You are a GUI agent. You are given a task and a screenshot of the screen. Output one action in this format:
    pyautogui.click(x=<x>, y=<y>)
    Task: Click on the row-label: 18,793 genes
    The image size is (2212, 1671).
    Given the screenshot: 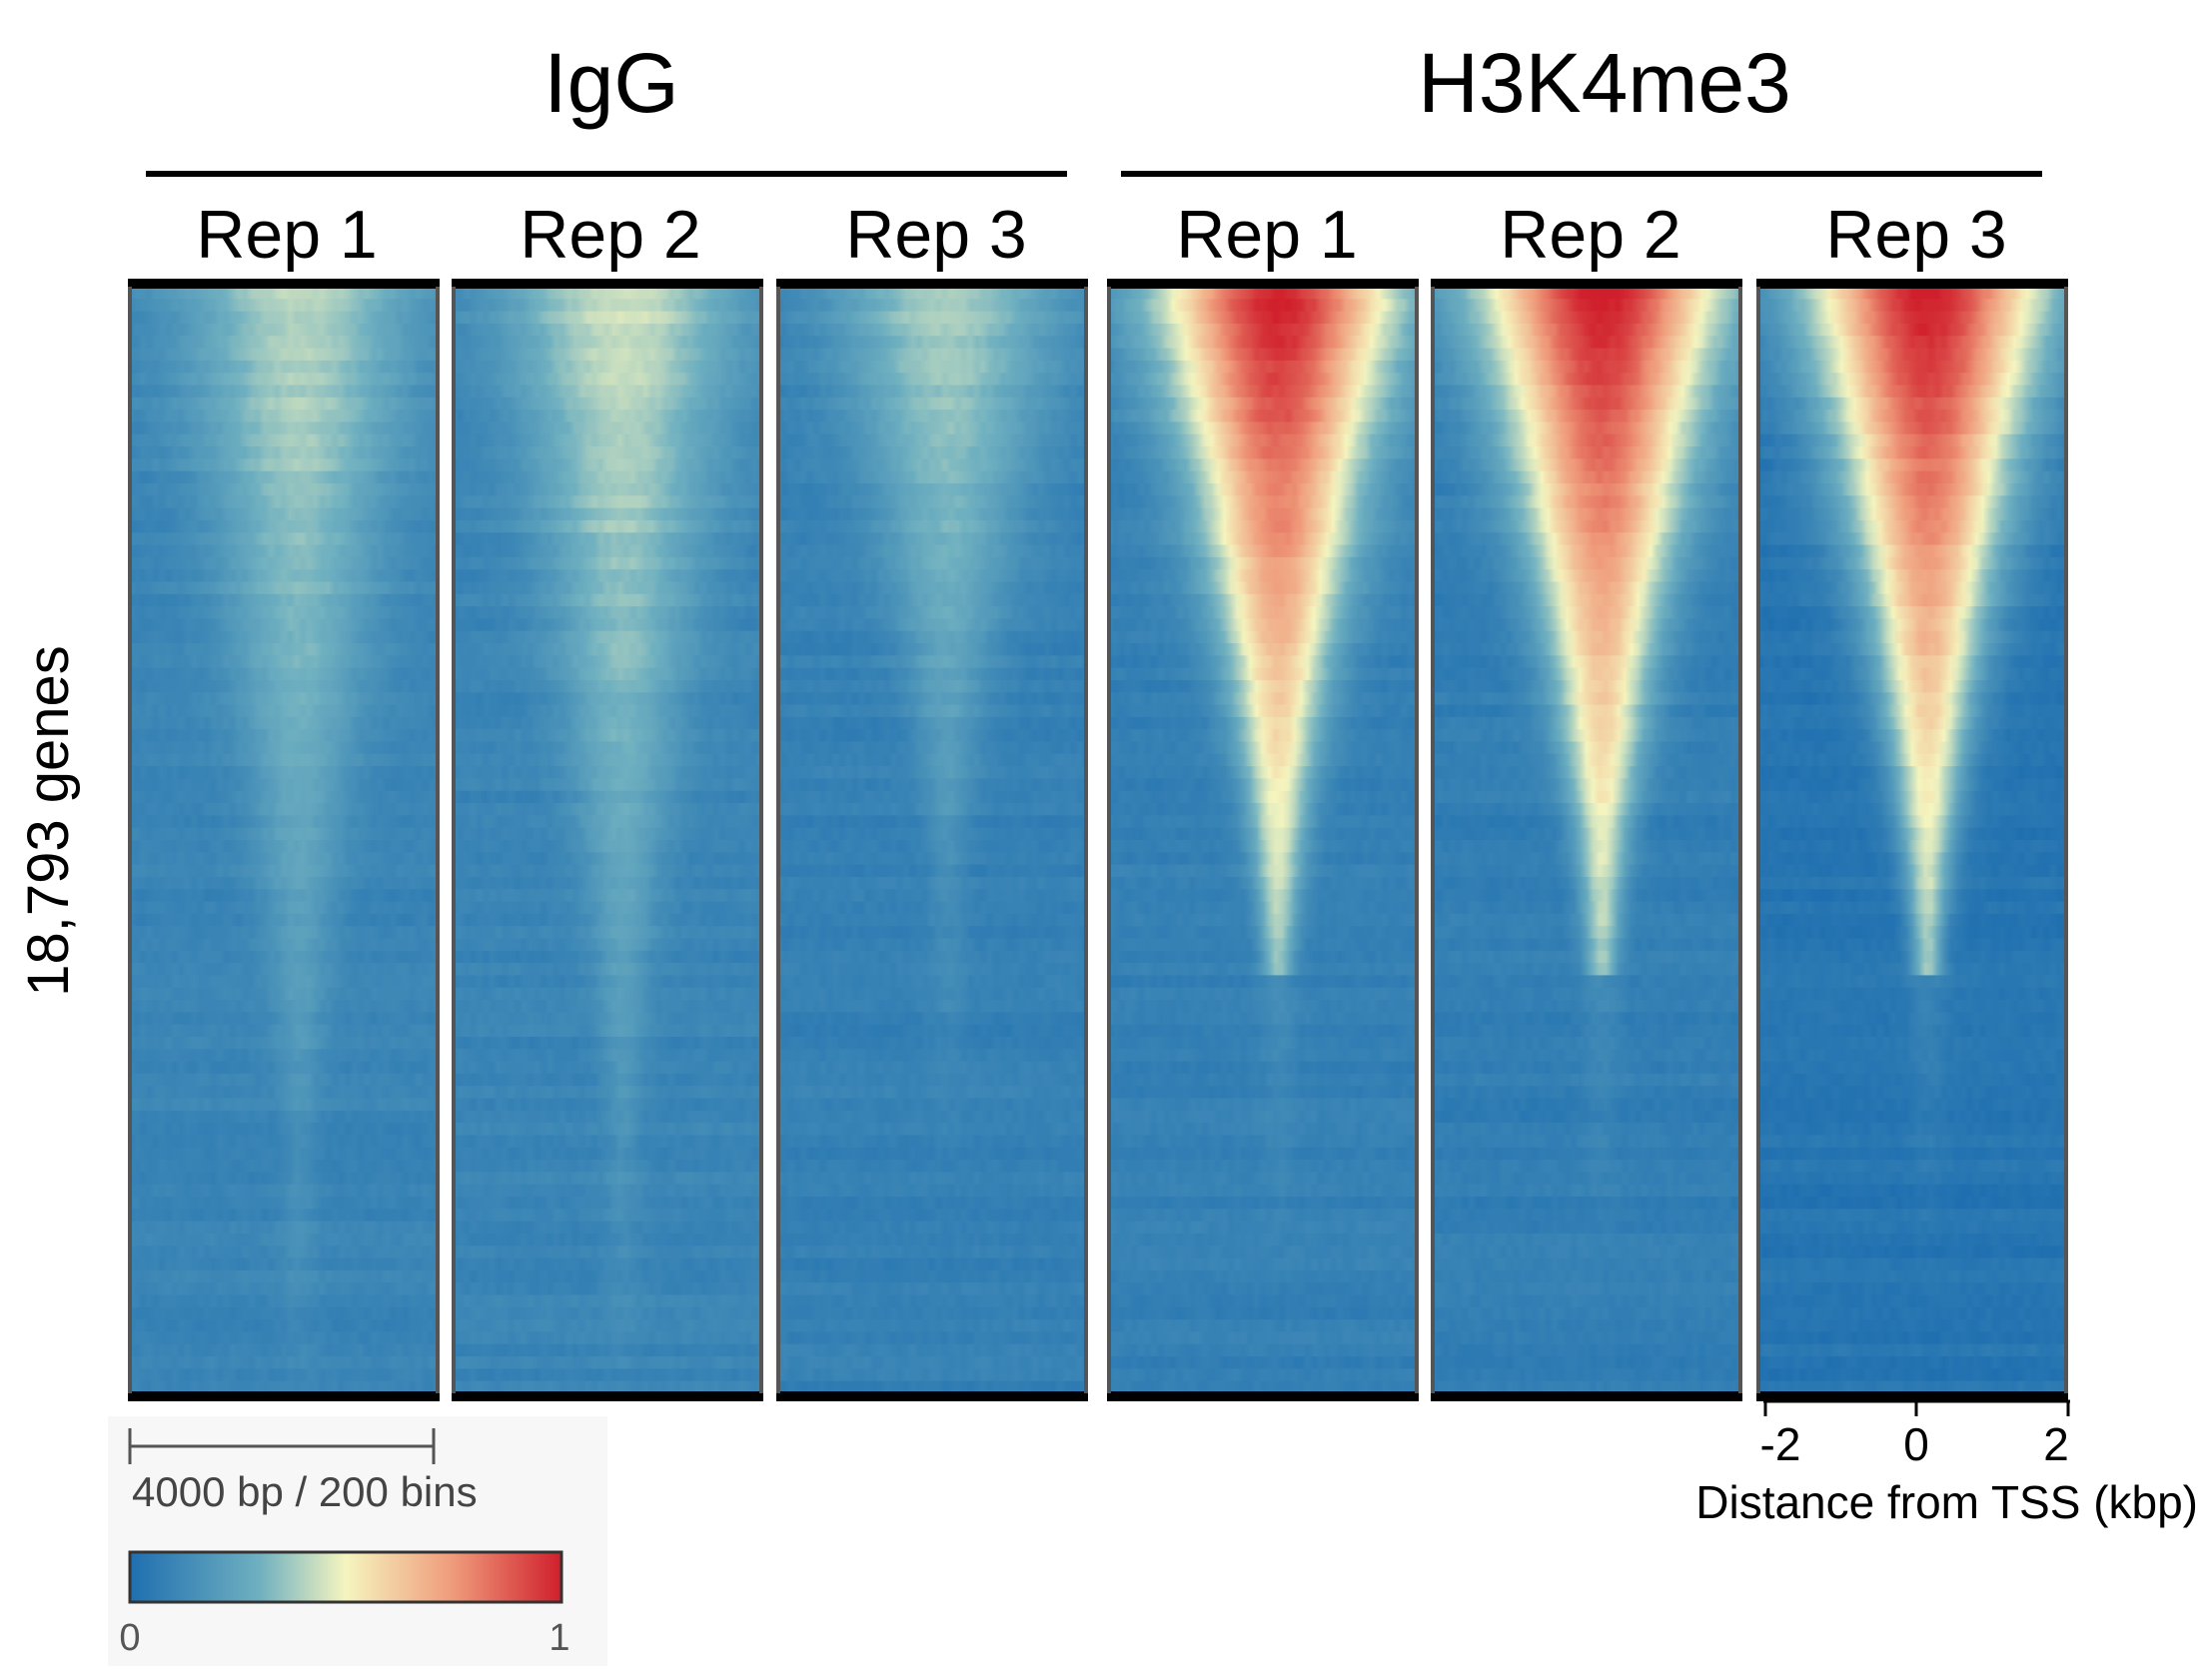 What is the action you would take?
    pyautogui.click(x=48, y=821)
    